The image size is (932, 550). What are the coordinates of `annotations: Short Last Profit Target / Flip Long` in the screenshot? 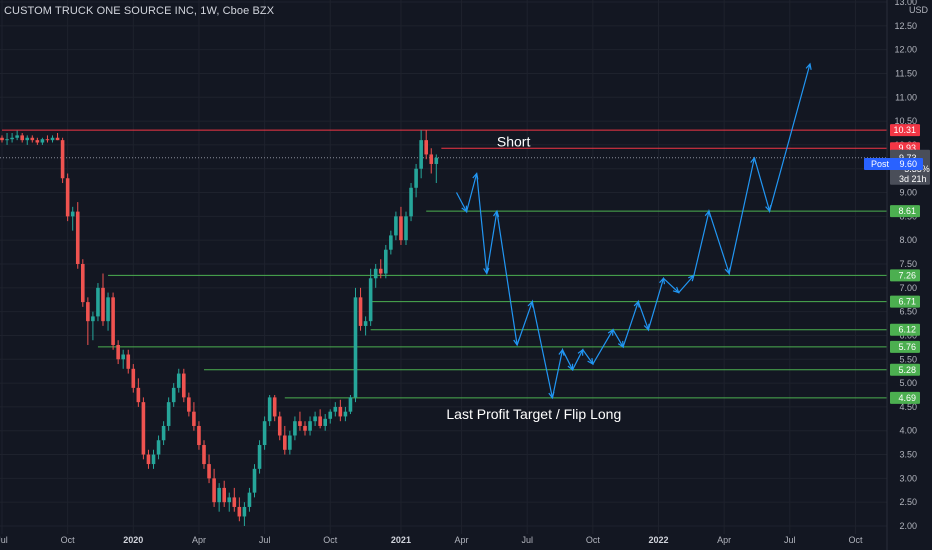 It's located at (533, 277).